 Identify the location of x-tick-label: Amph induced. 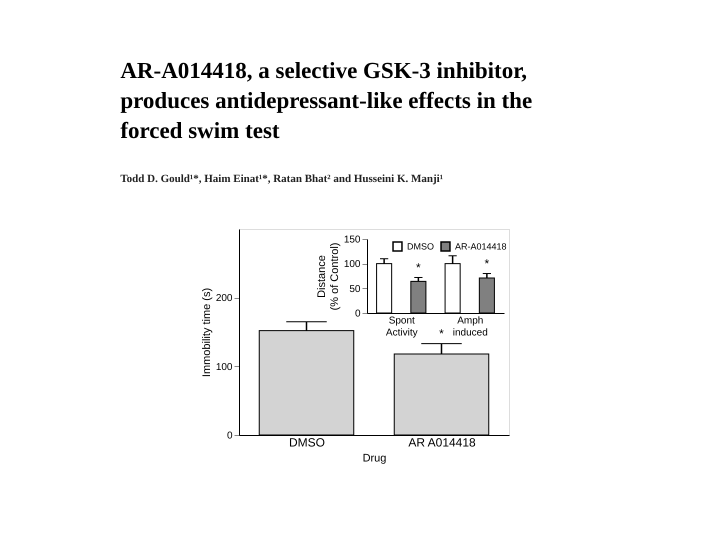
(470, 327).